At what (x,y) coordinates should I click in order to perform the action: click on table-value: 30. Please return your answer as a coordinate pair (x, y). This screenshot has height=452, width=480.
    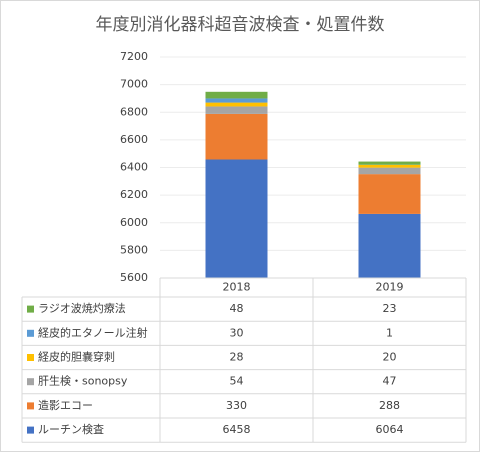
    Looking at the image, I should click on (237, 332).